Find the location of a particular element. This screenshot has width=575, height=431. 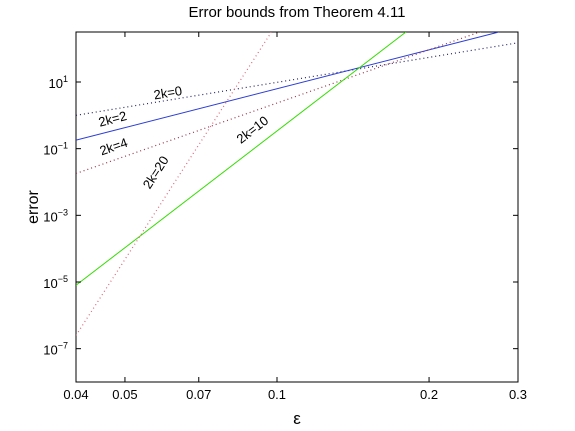

x-tick-label: 0.07 is located at coordinates (198, 394).